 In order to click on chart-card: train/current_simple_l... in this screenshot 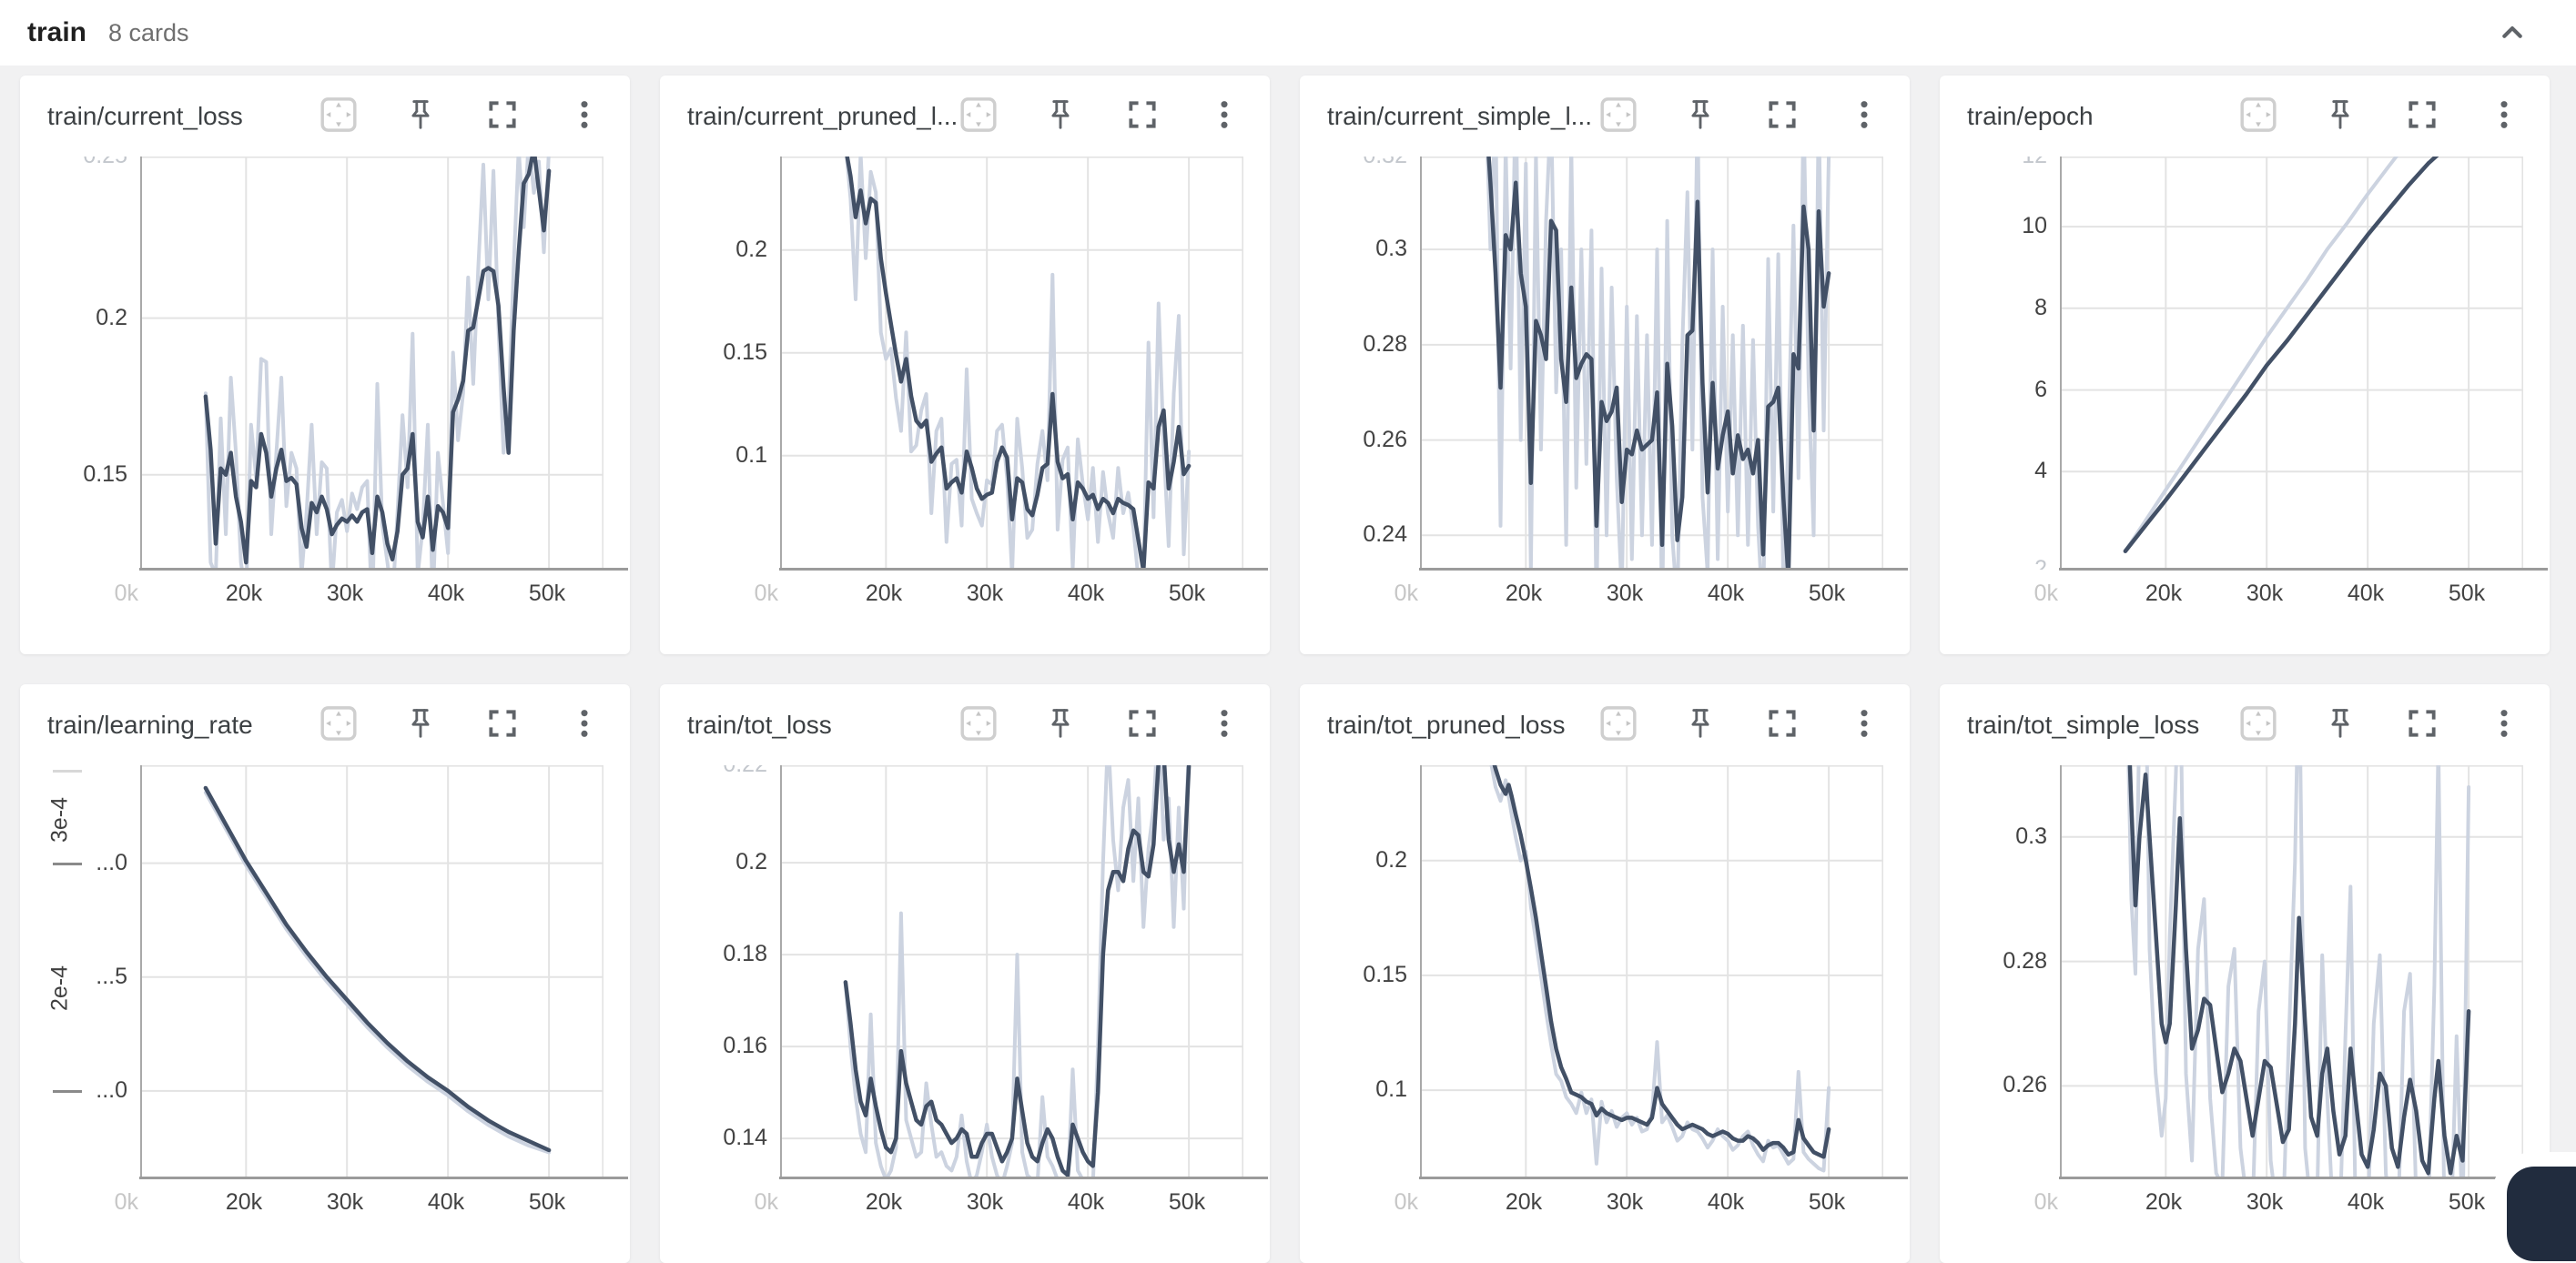, I will do `click(1605, 365)`.